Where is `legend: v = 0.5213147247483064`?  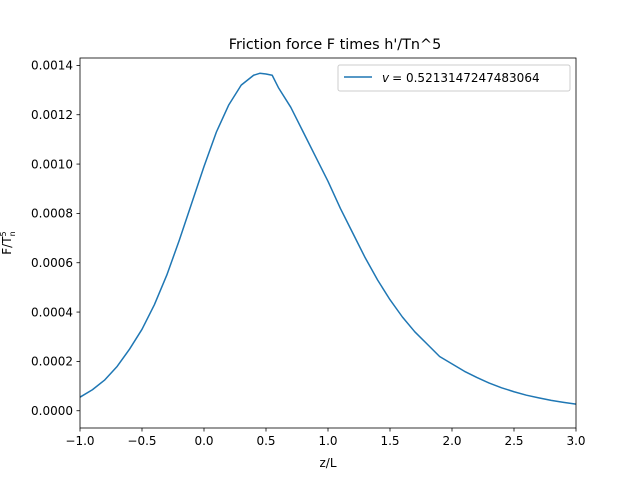
legend: v = 0.5213147247483064 is located at coordinates (454, 78).